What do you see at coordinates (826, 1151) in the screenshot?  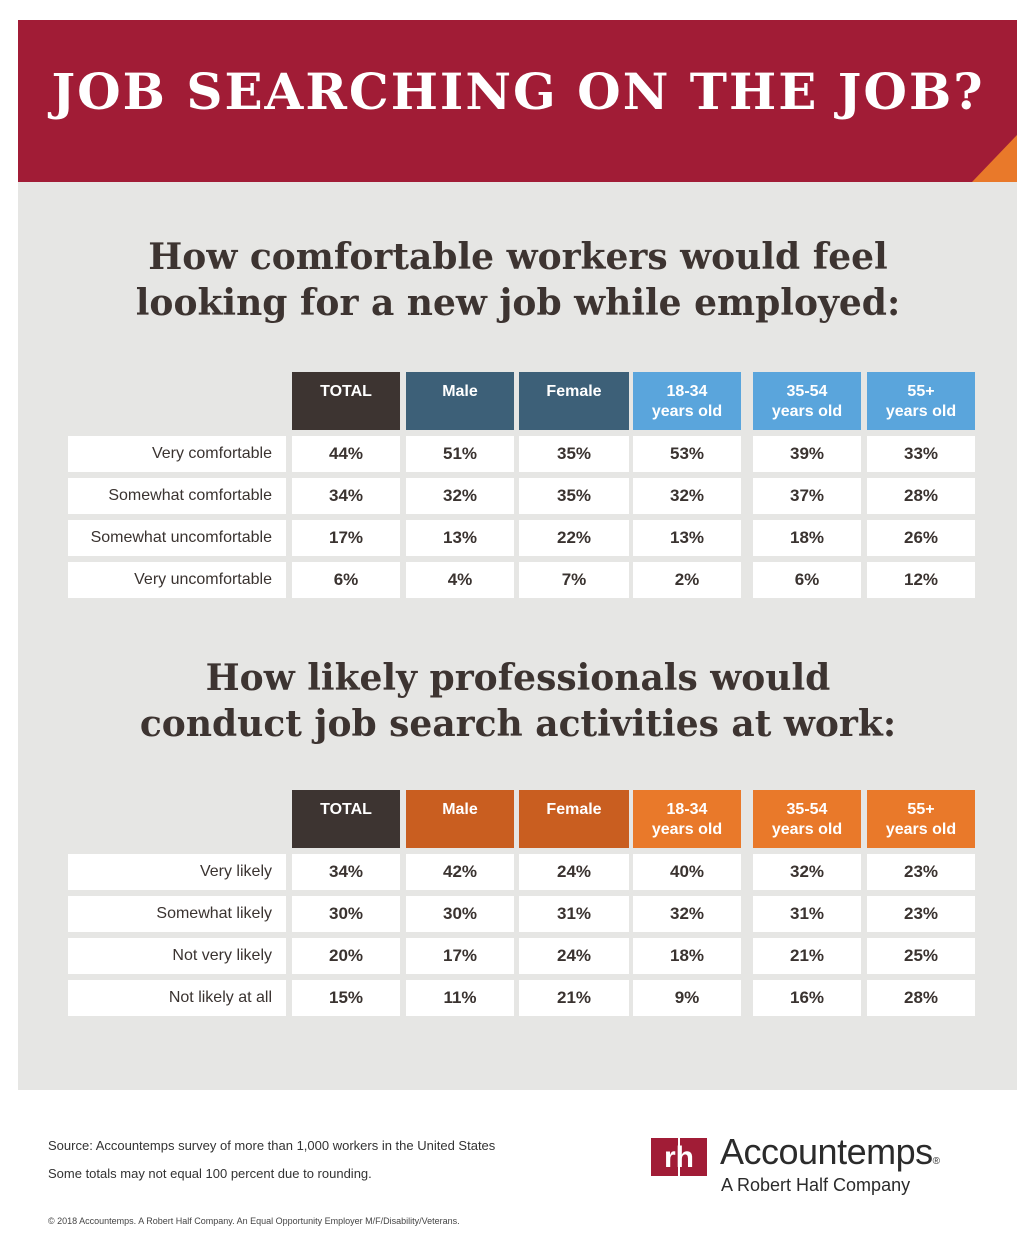 I see `brand-name-text: Accountemps` at bounding box center [826, 1151].